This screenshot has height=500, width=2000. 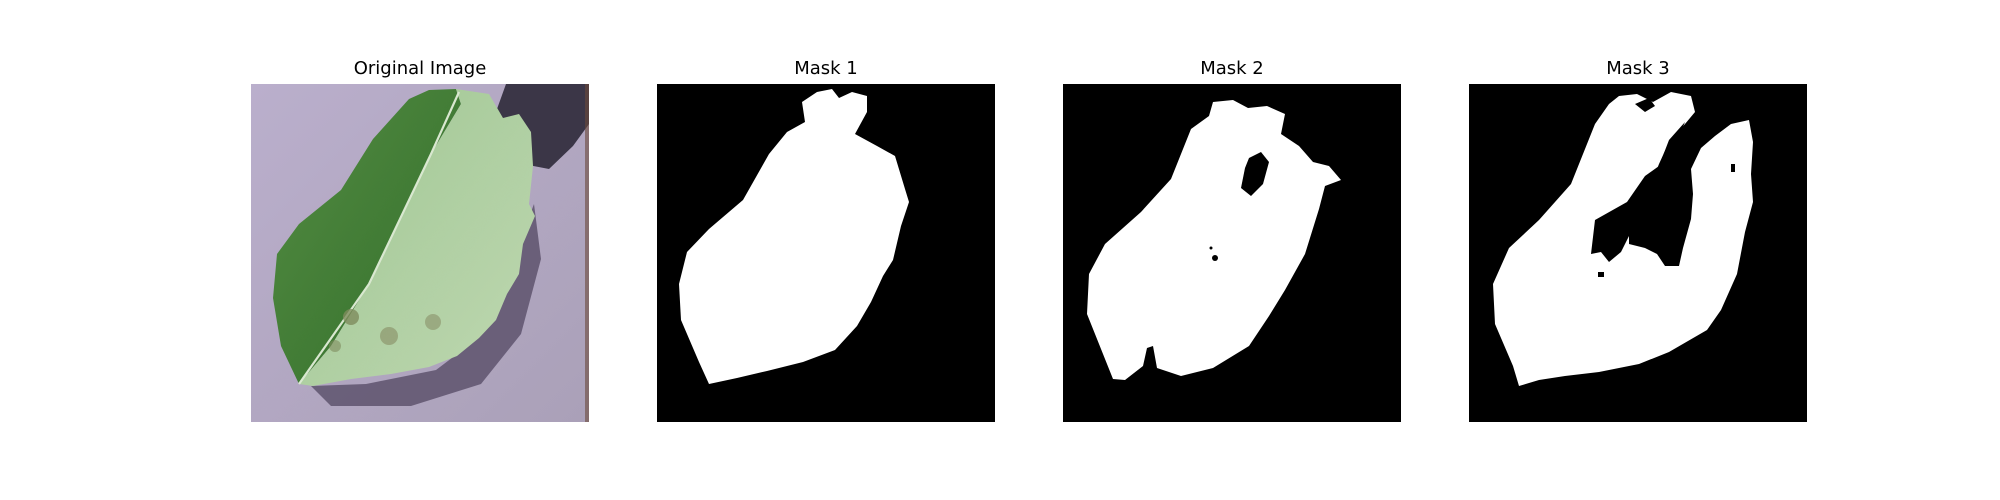 I want to click on leaf-light-half, so click(x=417, y=237).